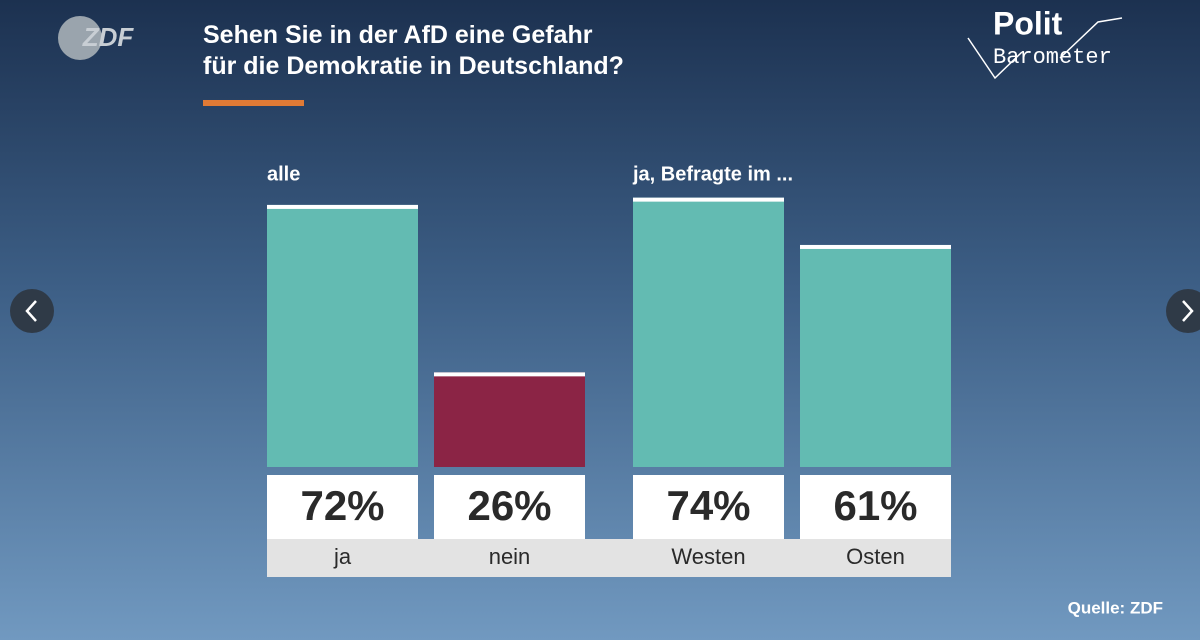  What do you see at coordinates (708, 556) in the screenshot?
I see `category-label: Westen` at bounding box center [708, 556].